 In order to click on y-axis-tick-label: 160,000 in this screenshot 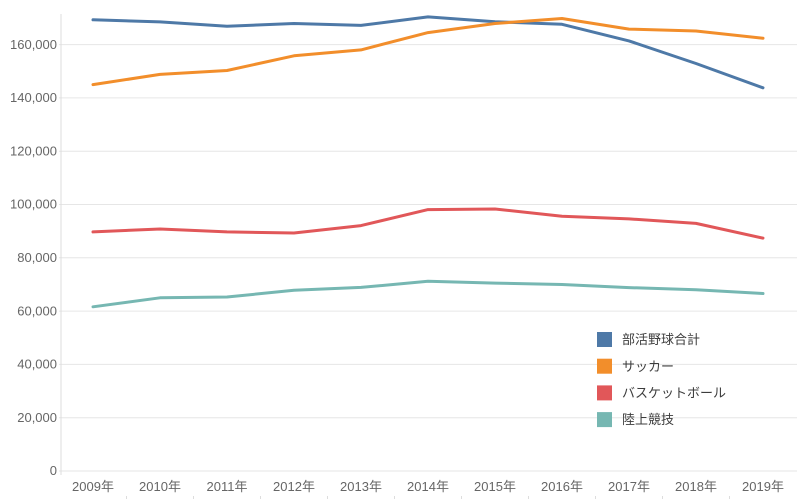, I will do `click(33, 44)`.